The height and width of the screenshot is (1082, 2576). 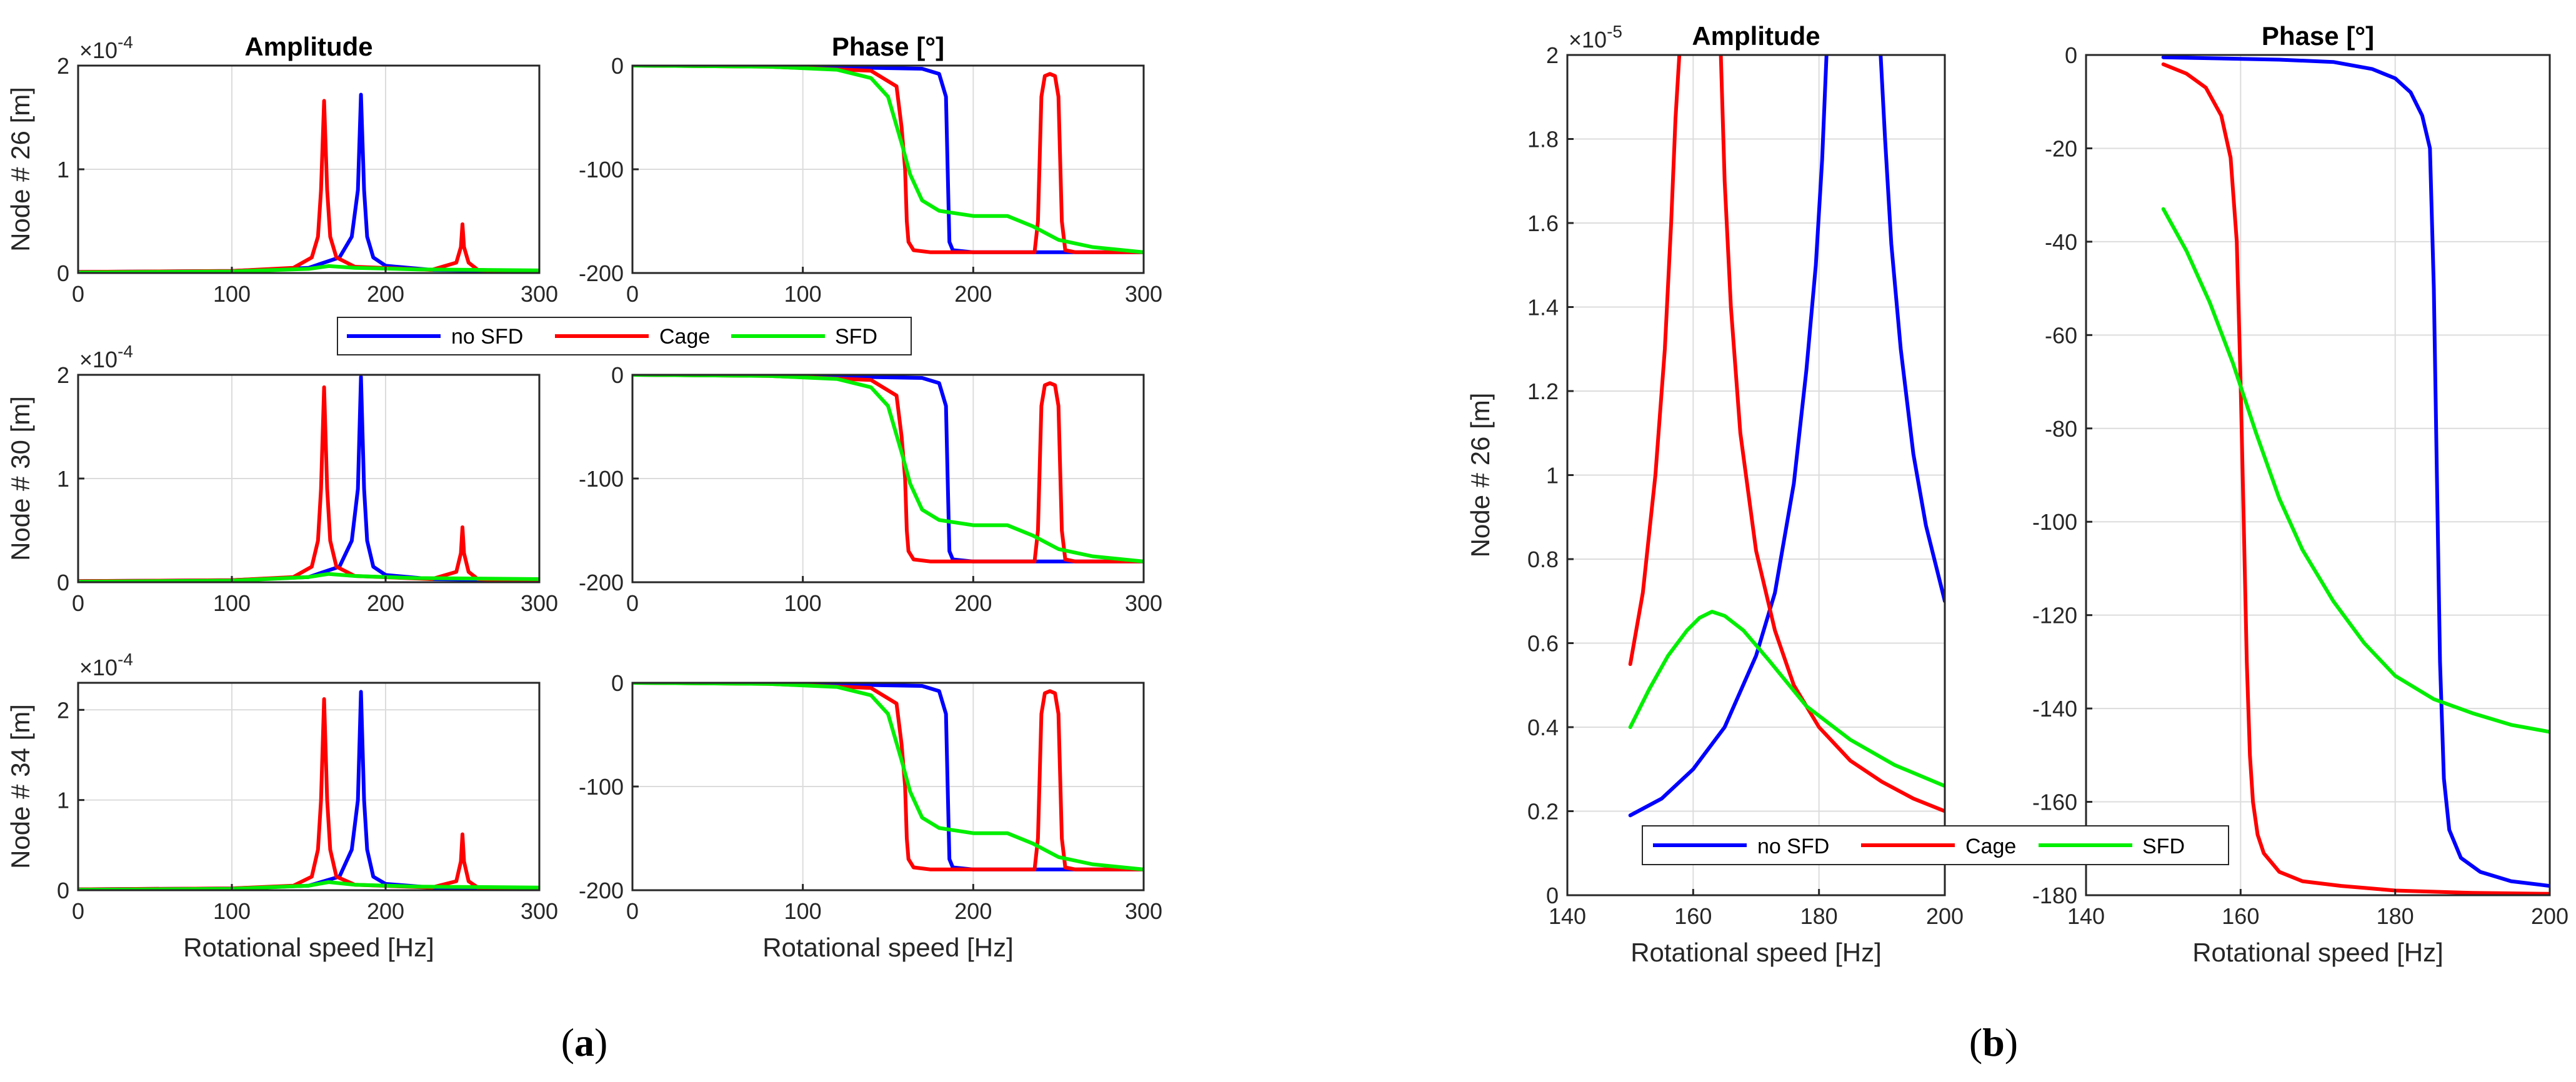 I want to click on caption-b: (b), so click(x=1993, y=1042).